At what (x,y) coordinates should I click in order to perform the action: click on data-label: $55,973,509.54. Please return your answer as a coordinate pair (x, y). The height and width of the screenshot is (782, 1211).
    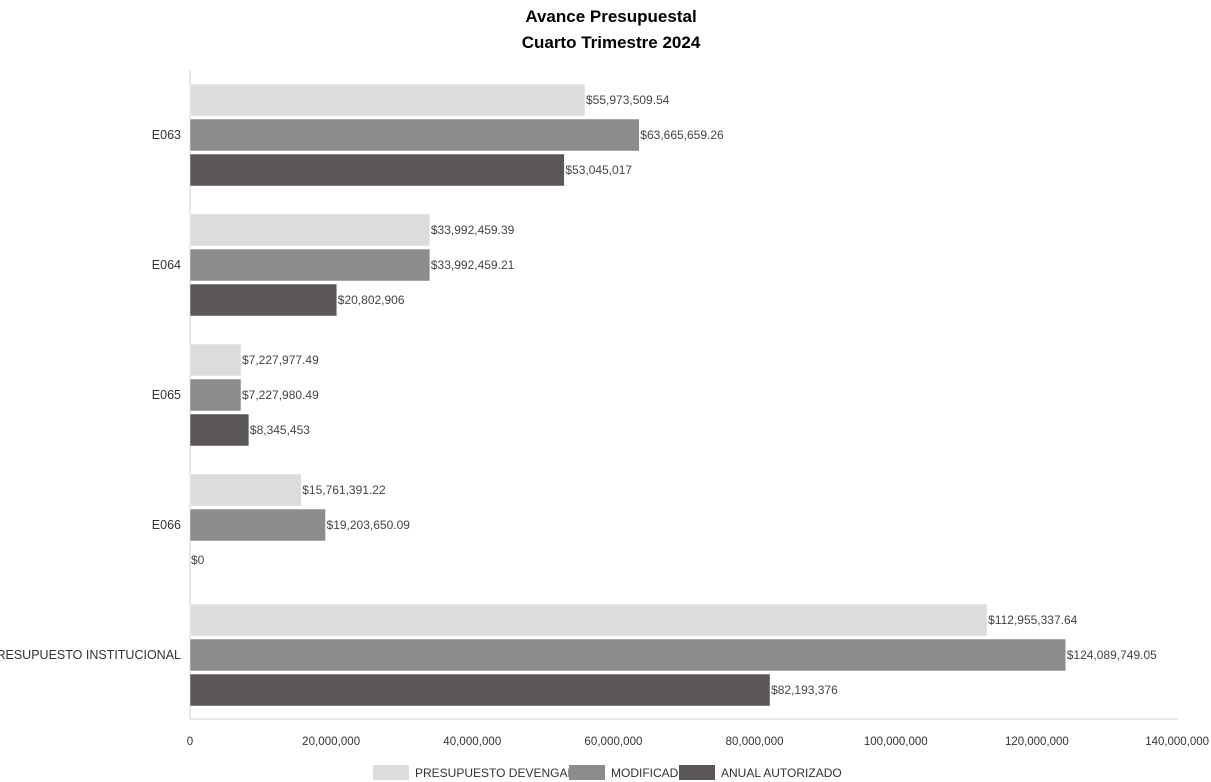
    Looking at the image, I should click on (628, 100).